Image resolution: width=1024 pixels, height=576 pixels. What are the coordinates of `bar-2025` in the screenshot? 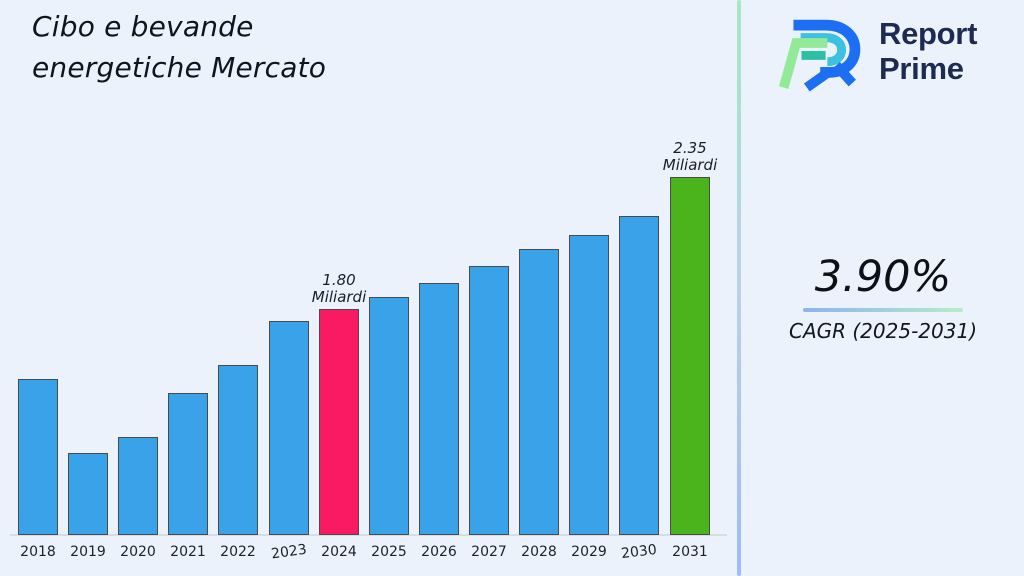 It's located at (389, 416).